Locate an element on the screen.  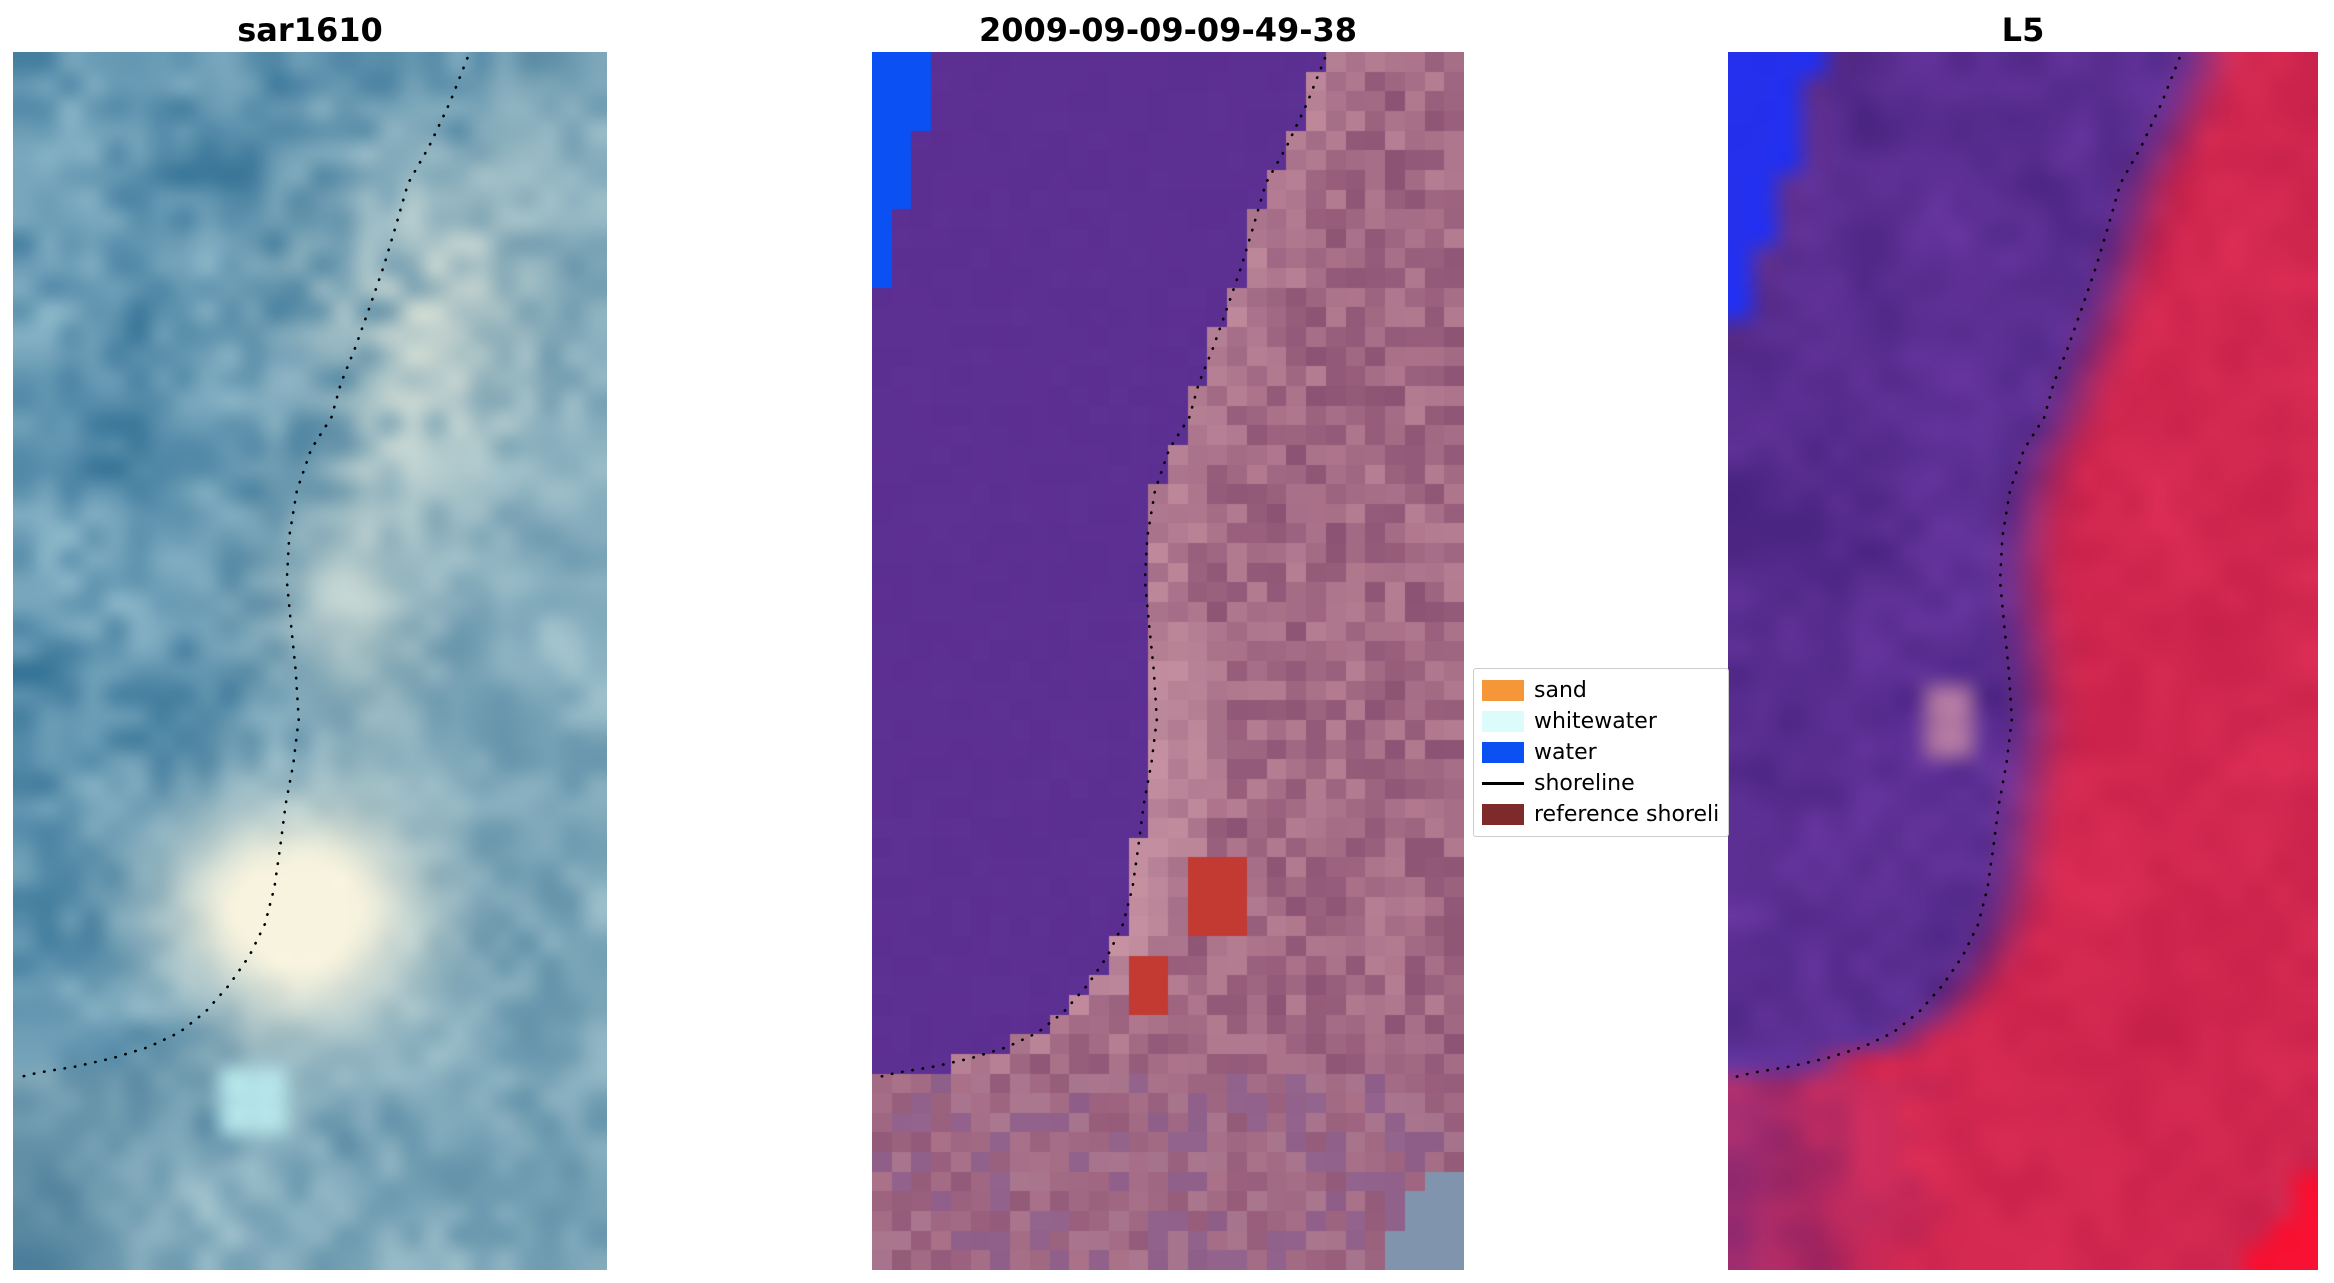
reference-shoreline-swatch-icon is located at coordinates (1503, 814).